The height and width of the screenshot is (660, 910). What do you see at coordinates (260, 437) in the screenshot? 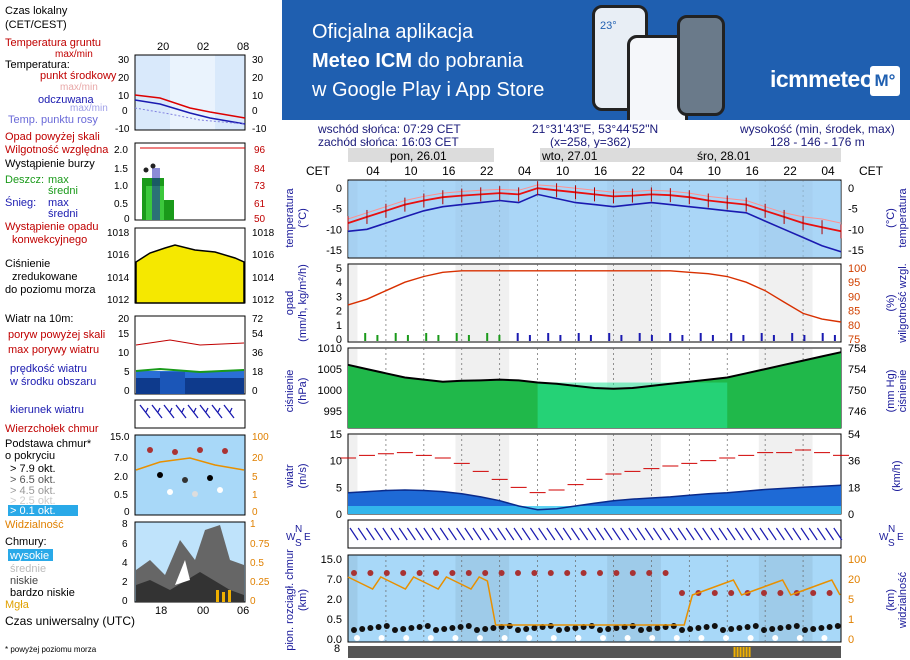
I see `vis-tick: 100` at bounding box center [260, 437].